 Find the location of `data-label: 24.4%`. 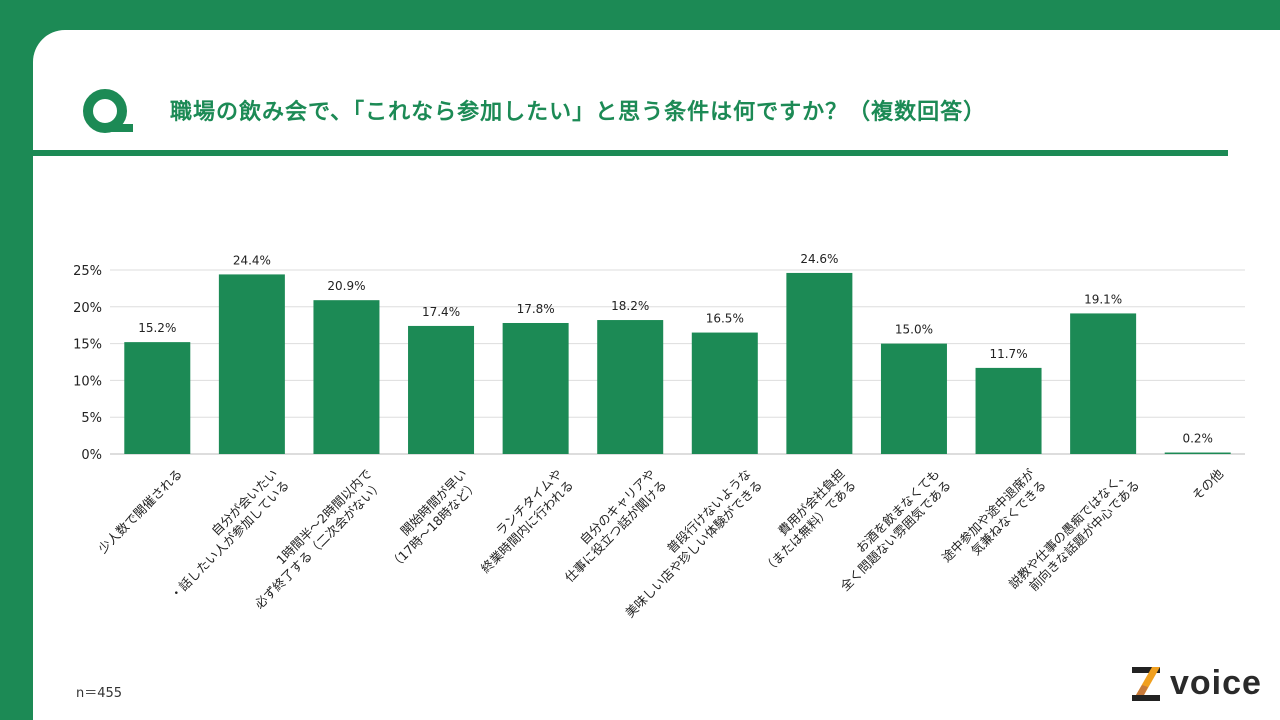

data-label: 24.4% is located at coordinates (252, 260).